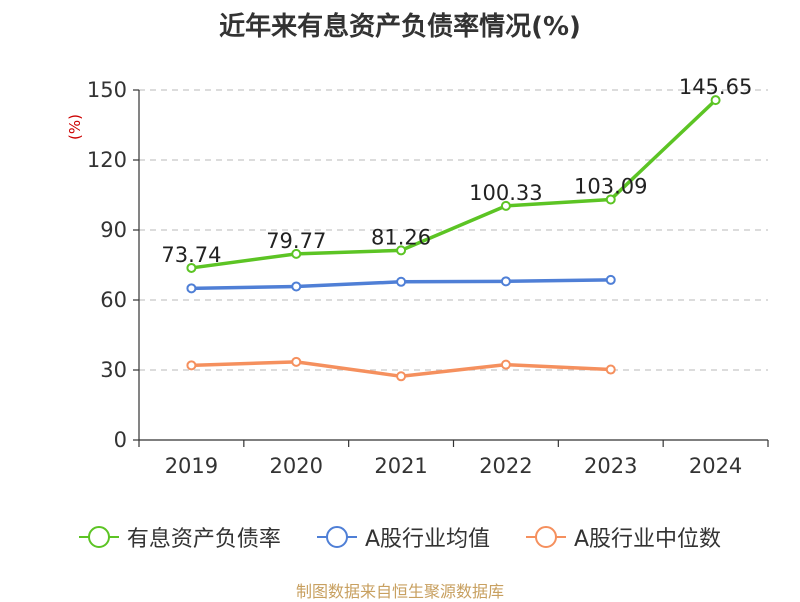 The image size is (800, 602). Describe the element at coordinates (296, 466) in the screenshot. I see `x-tick-label: 2020` at that location.